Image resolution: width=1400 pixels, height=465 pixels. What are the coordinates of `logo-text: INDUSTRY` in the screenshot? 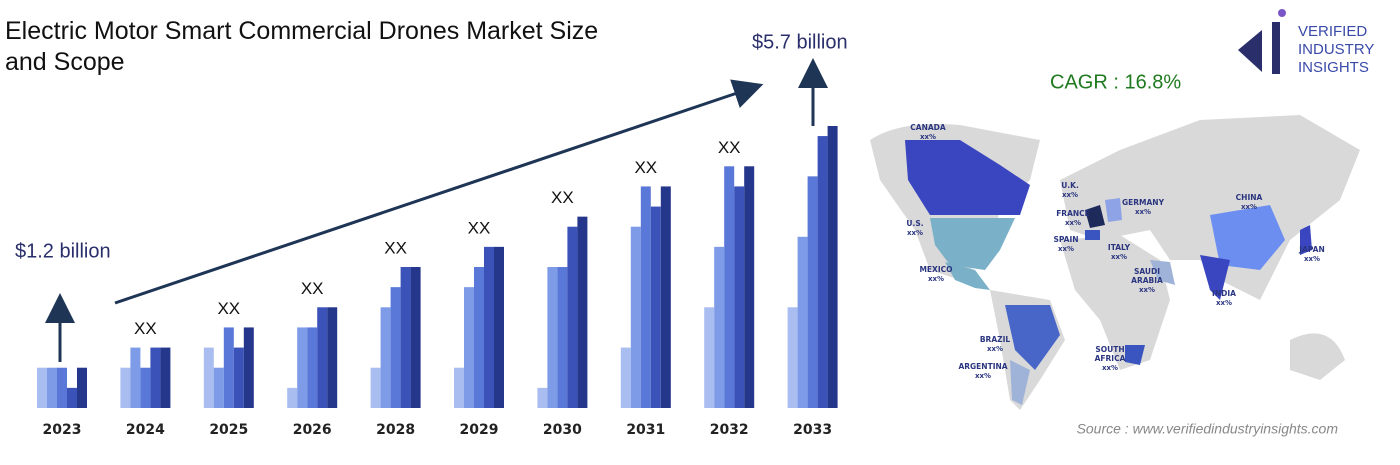 It's located at (1336, 49).